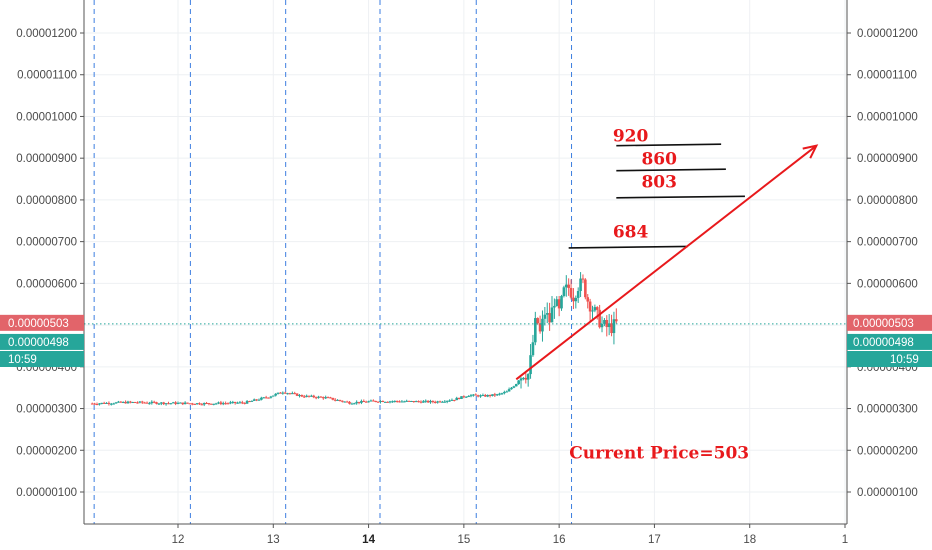 This screenshot has height=550, width=932. What do you see at coordinates (810, 151) in the screenshot?
I see `trend-arrow-head` at bounding box center [810, 151].